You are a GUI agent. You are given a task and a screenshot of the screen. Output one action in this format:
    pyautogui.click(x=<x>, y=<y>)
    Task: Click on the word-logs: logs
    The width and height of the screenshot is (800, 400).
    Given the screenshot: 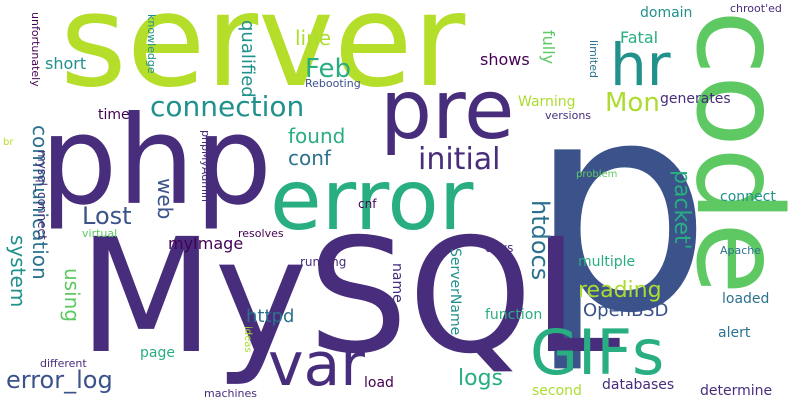 What is the action you would take?
    pyautogui.click(x=480, y=378)
    